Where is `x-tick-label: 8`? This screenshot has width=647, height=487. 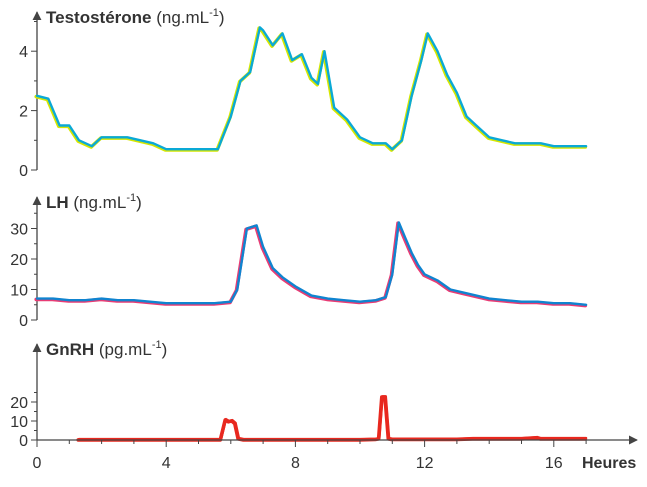 x-tick-label: 8 is located at coordinates (295, 463).